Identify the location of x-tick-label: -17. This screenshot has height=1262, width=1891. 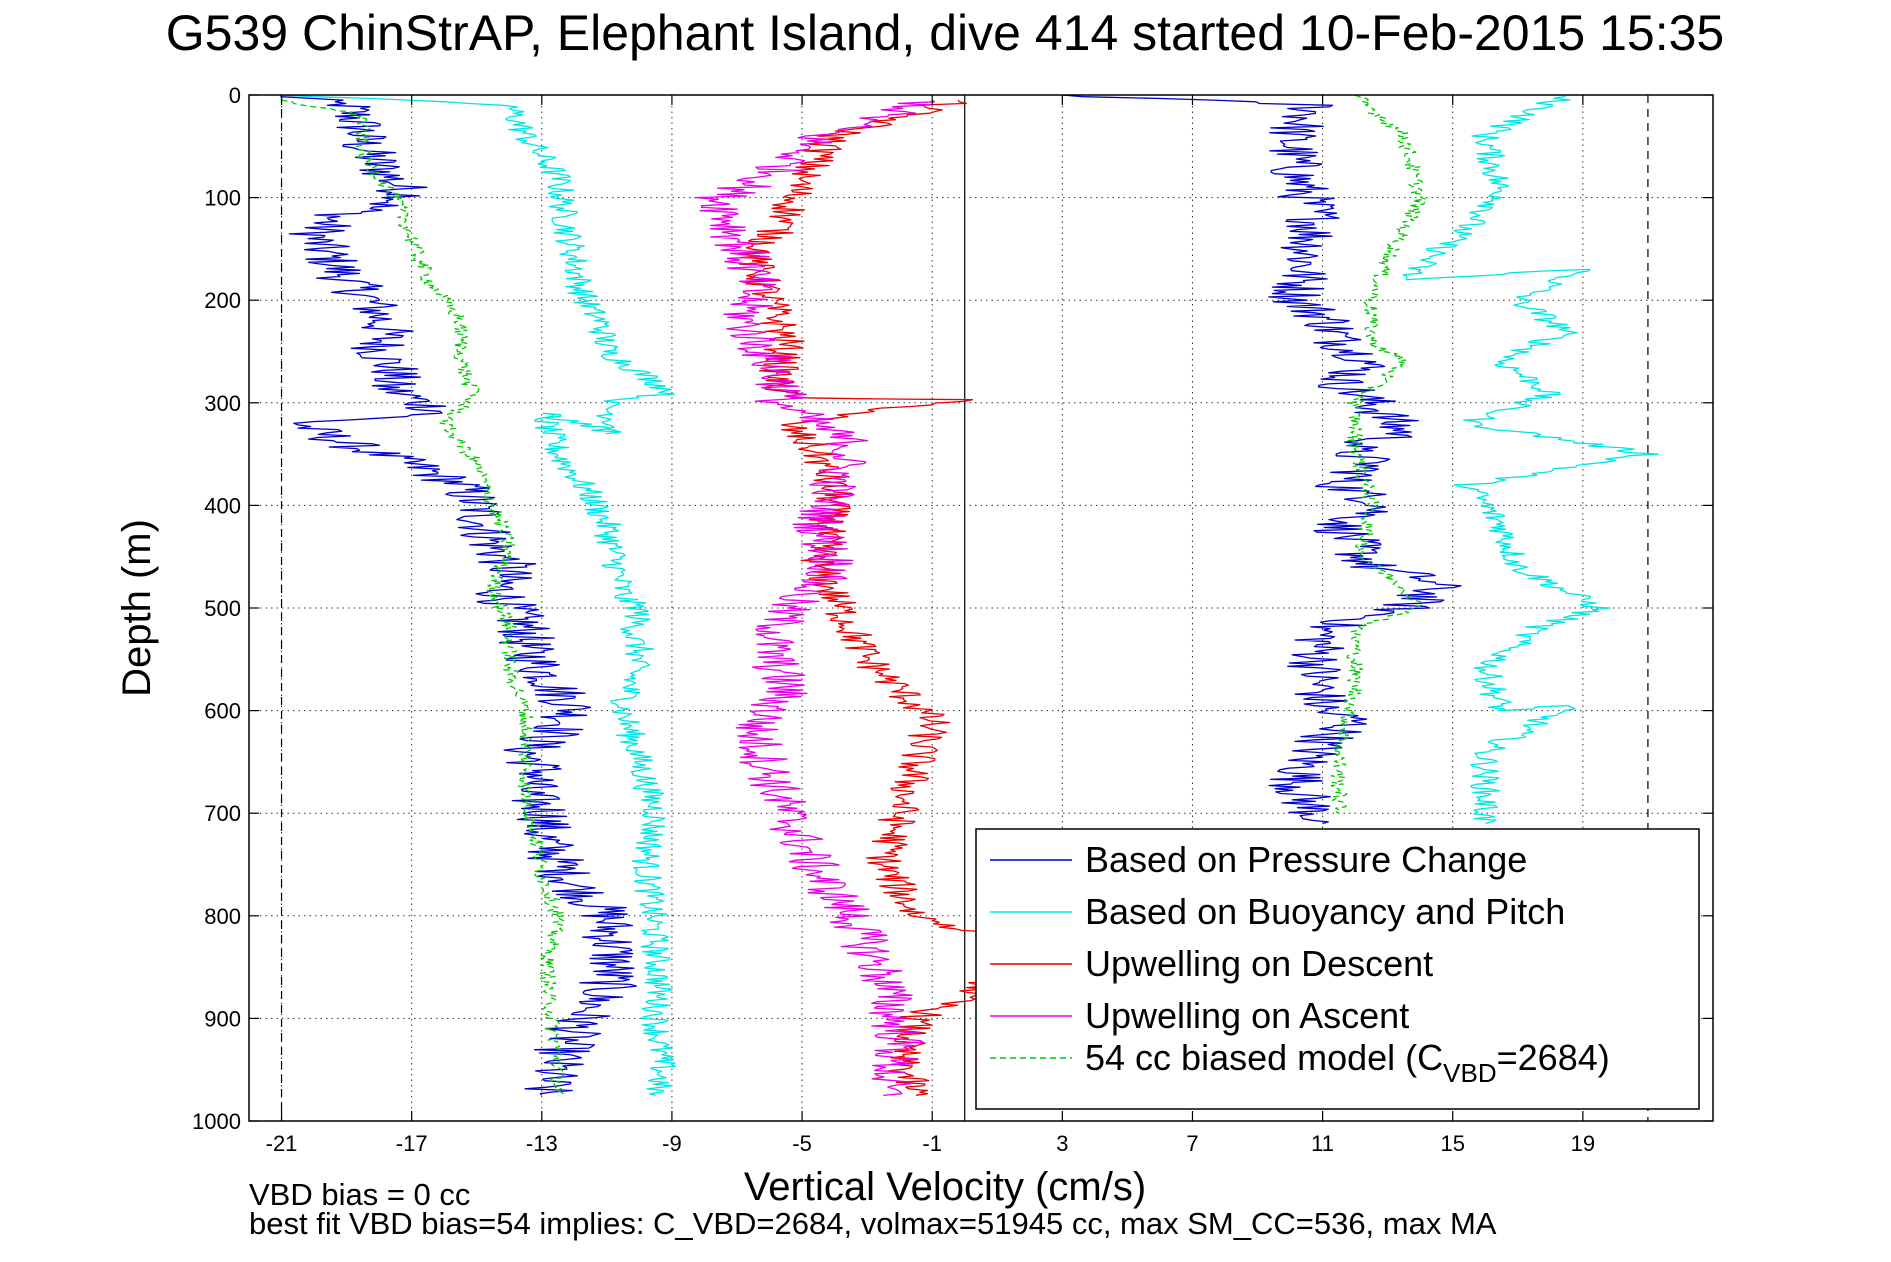
(412, 1143).